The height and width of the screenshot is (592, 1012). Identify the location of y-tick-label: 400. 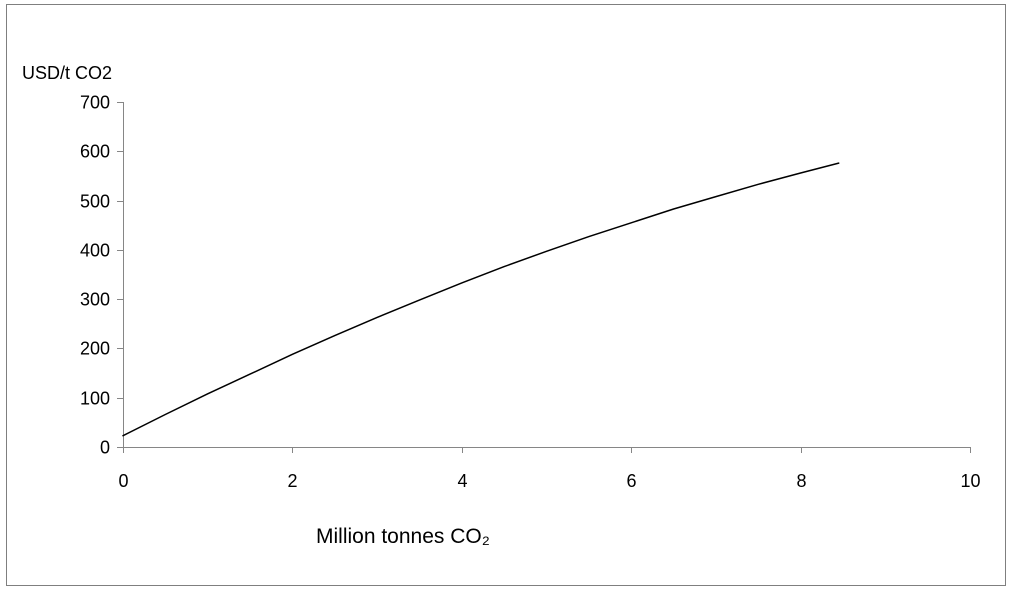
(95, 251).